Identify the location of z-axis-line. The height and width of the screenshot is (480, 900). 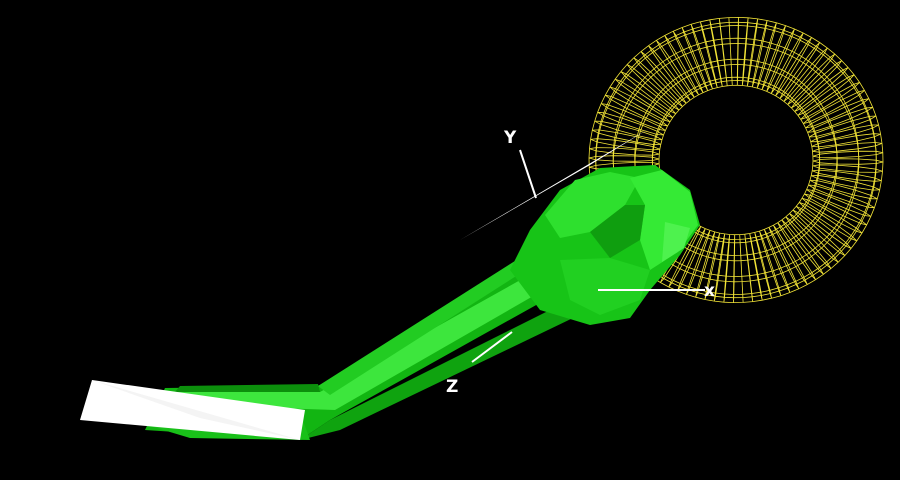
(492, 347).